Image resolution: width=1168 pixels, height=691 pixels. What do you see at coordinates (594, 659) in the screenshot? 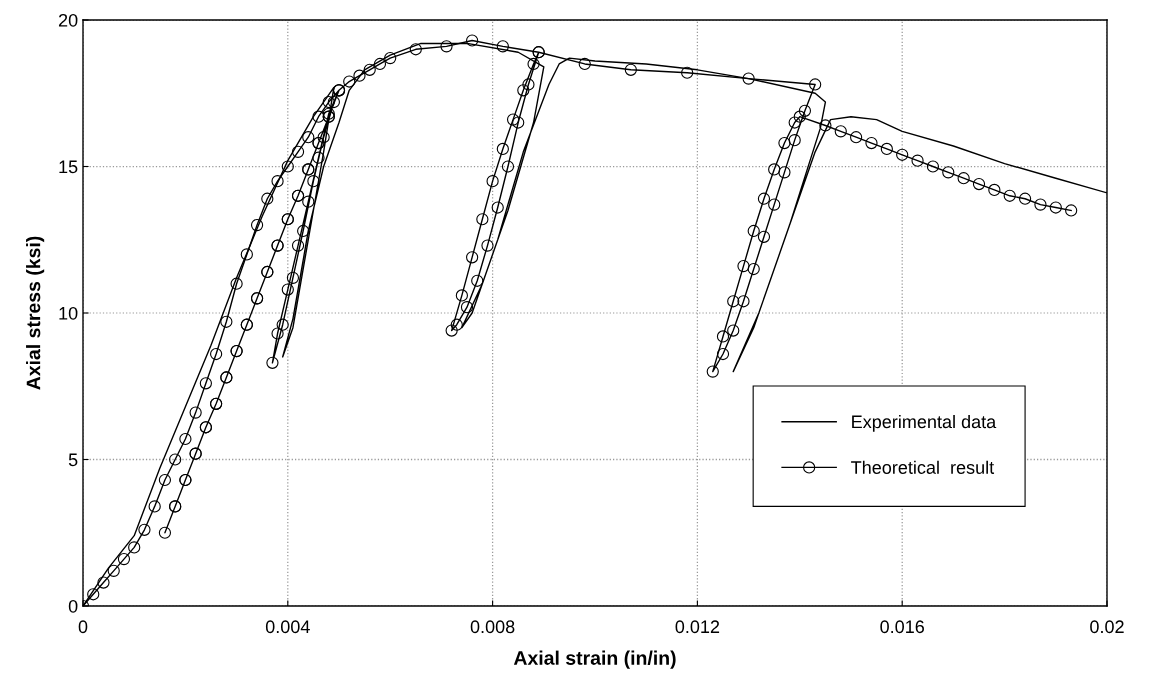
I see `x-axis-title: Axial strain (in/in)` at bounding box center [594, 659].